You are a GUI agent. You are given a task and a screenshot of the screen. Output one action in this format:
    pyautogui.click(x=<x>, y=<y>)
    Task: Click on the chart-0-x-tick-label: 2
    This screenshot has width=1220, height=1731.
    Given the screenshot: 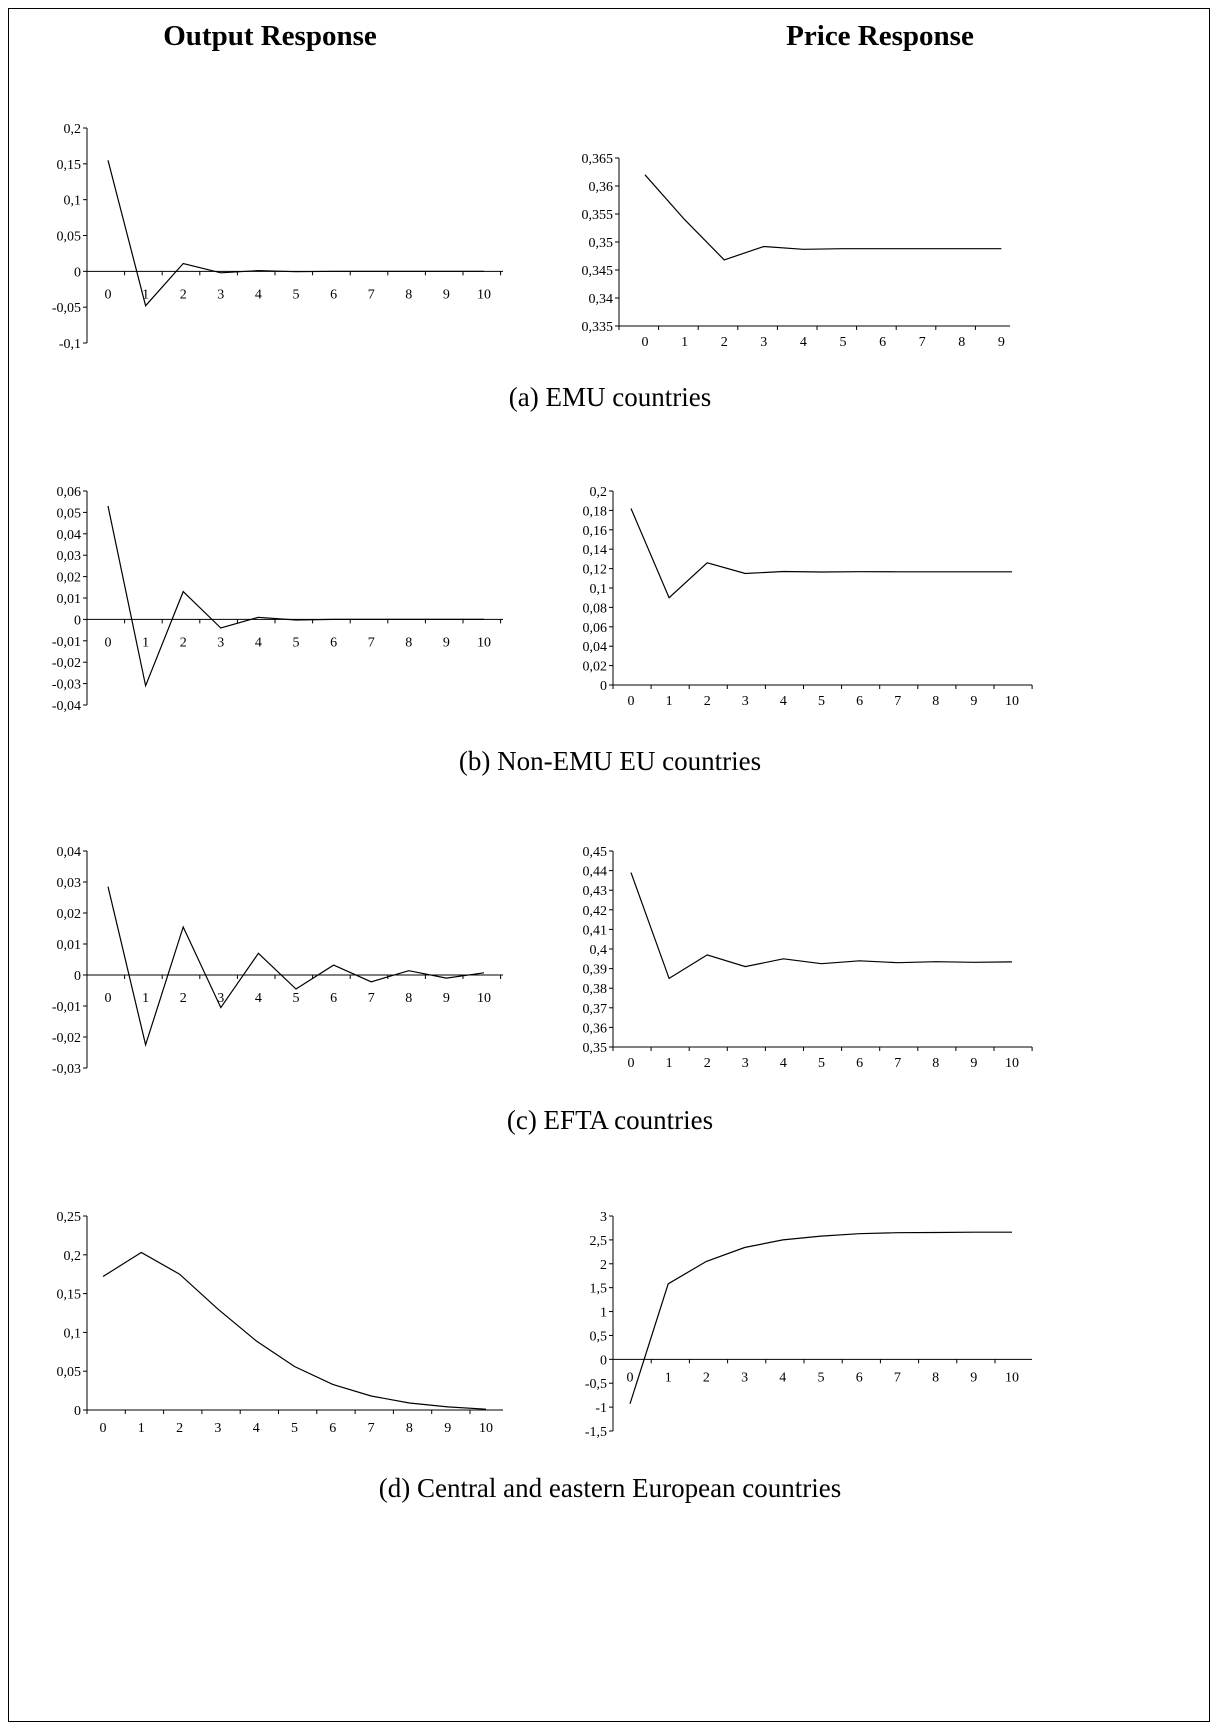 What is the action you would take?
    pyautogui.click(x=183, y=294)
    